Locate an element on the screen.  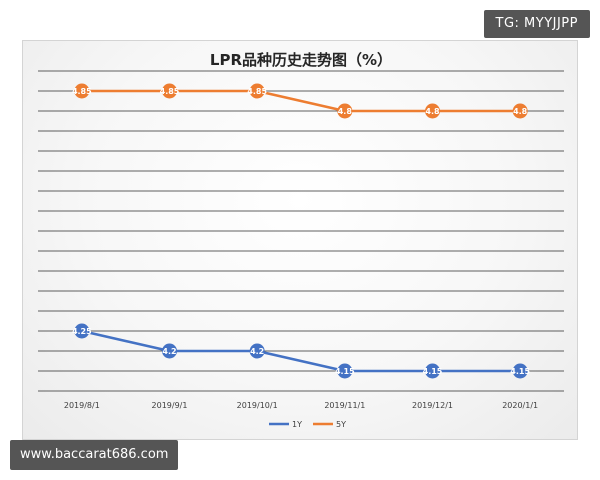
watermark-bottom-left: www.baccarat686.com is located at coordinates (94, 455).